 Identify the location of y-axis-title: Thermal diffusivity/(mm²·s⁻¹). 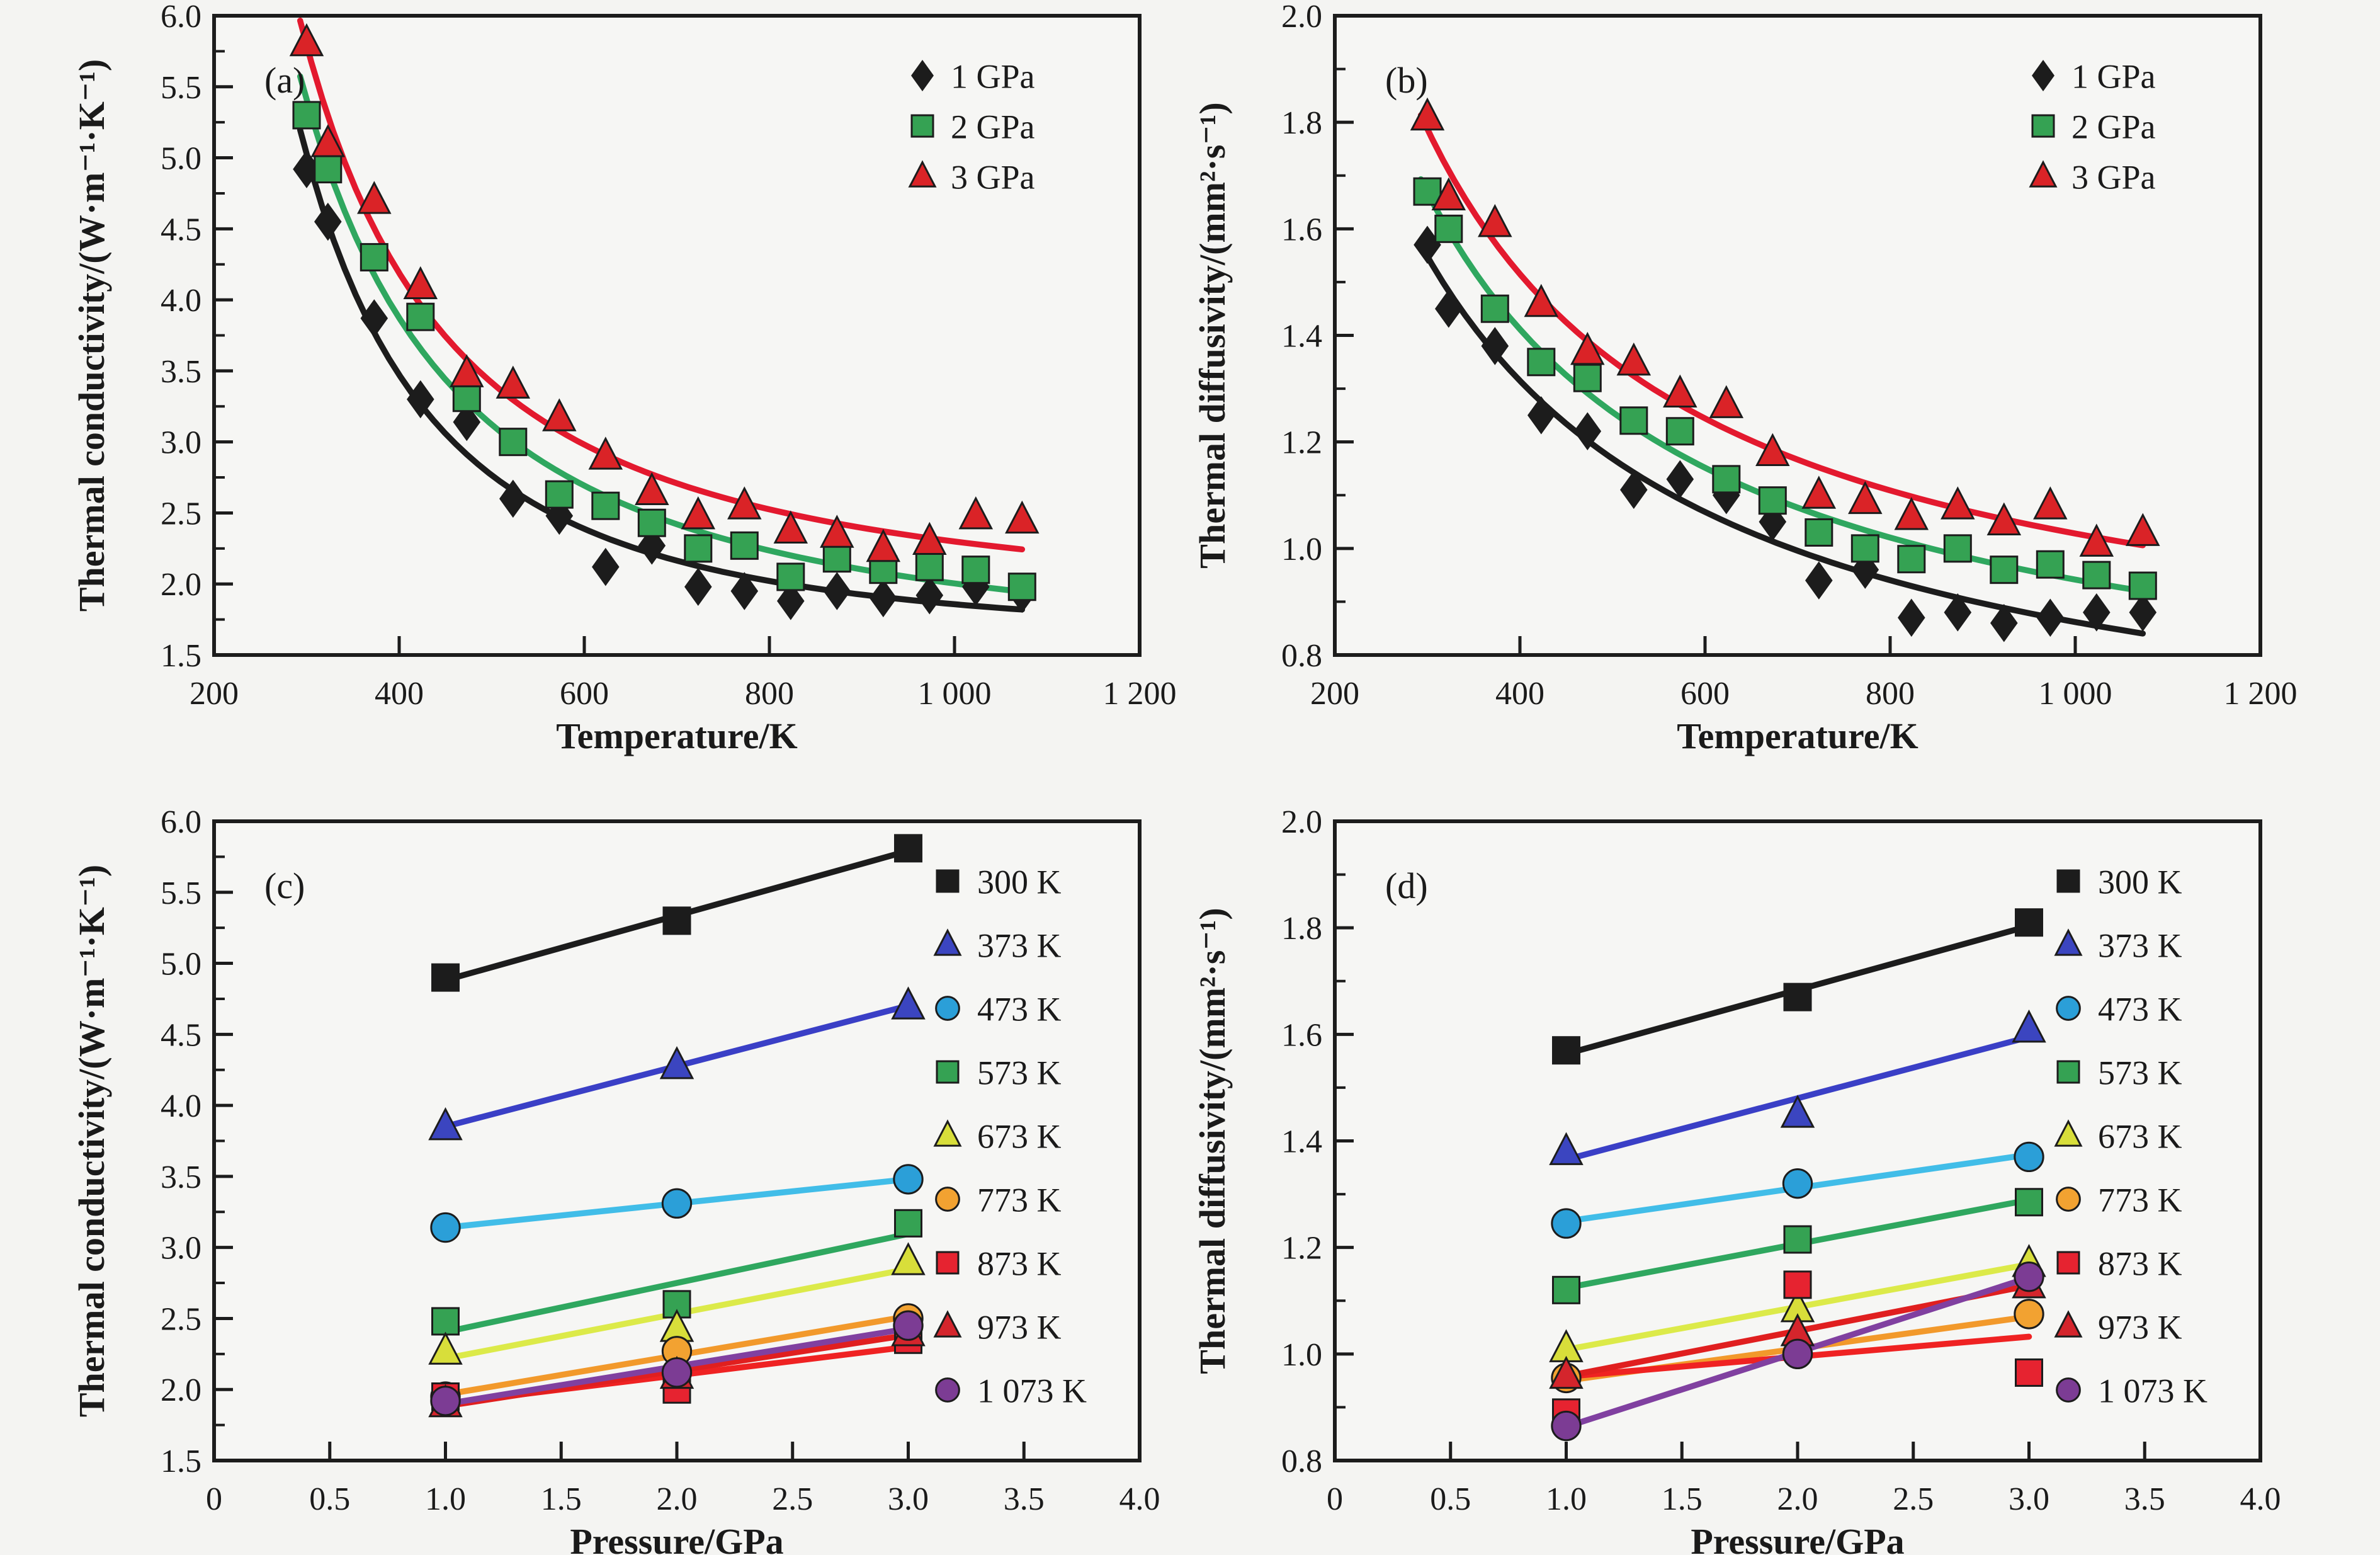
(1212, 1141).